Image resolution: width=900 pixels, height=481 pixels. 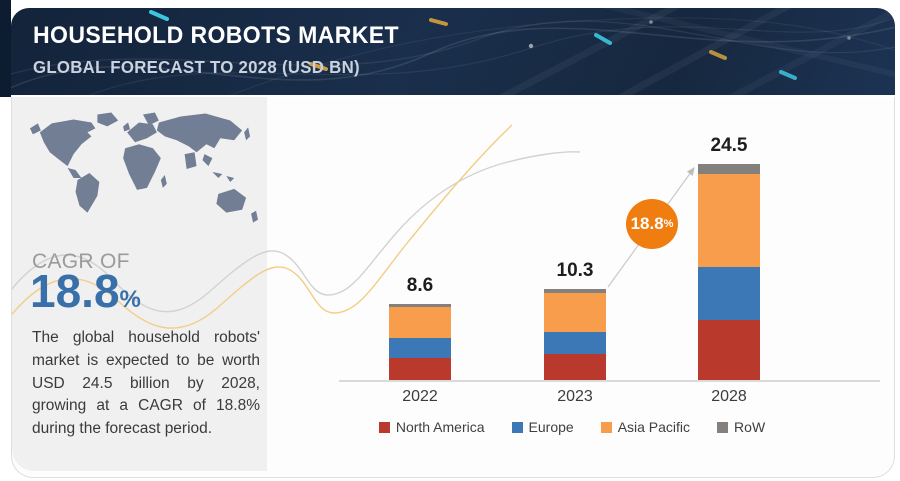 What do you see at coordinates (729, 396) in the screenshot?
I see `x-axis-label-2028: 2028` at bounding box center [729, 396].